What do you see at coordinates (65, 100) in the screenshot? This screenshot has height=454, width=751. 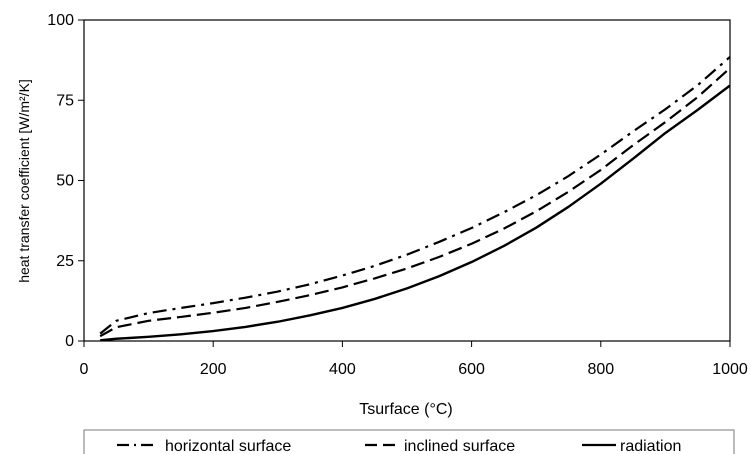 I see `y-tick-label-3: 75` at bounding box center [65, 100].